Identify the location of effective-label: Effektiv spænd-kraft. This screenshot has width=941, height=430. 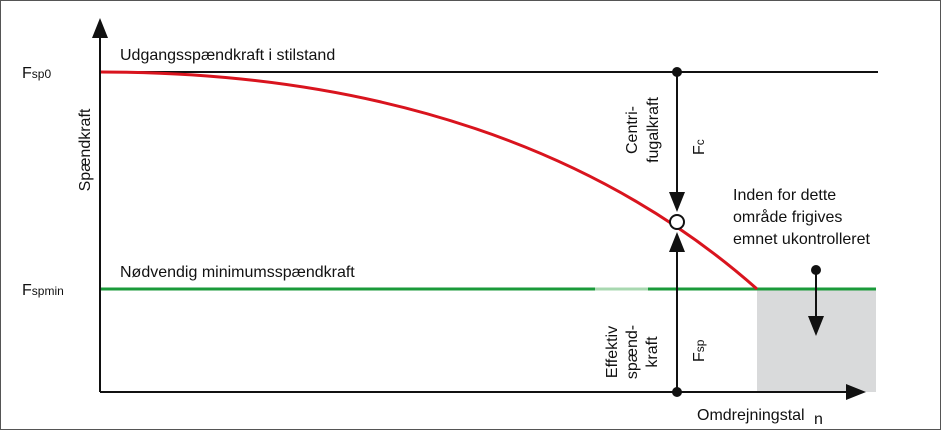
(632, 352).